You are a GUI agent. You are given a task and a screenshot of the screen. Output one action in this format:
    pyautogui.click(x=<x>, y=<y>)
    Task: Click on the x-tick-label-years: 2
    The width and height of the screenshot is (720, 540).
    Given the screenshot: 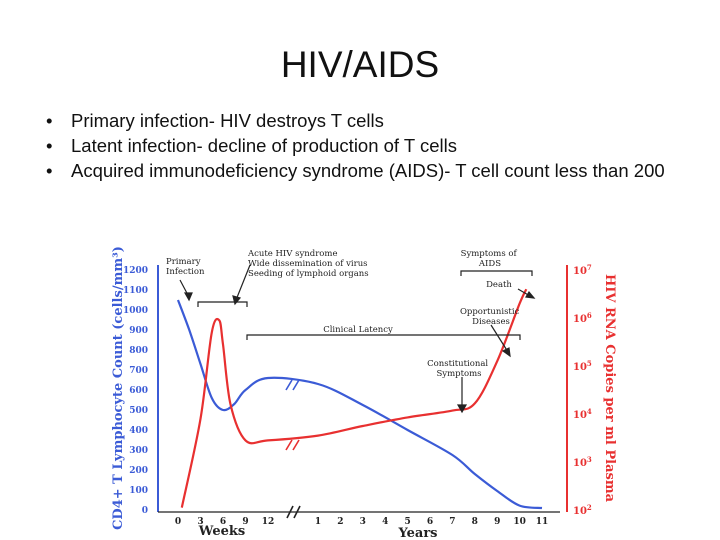 What is the action you would take?
    pyautogui.click(x=340, y=522)
    